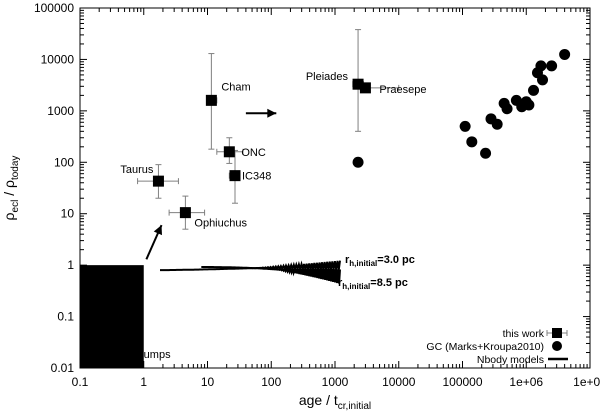 This screenshot has width=600, height=411. I want to click on point-label: ONC, so click(253, 153).